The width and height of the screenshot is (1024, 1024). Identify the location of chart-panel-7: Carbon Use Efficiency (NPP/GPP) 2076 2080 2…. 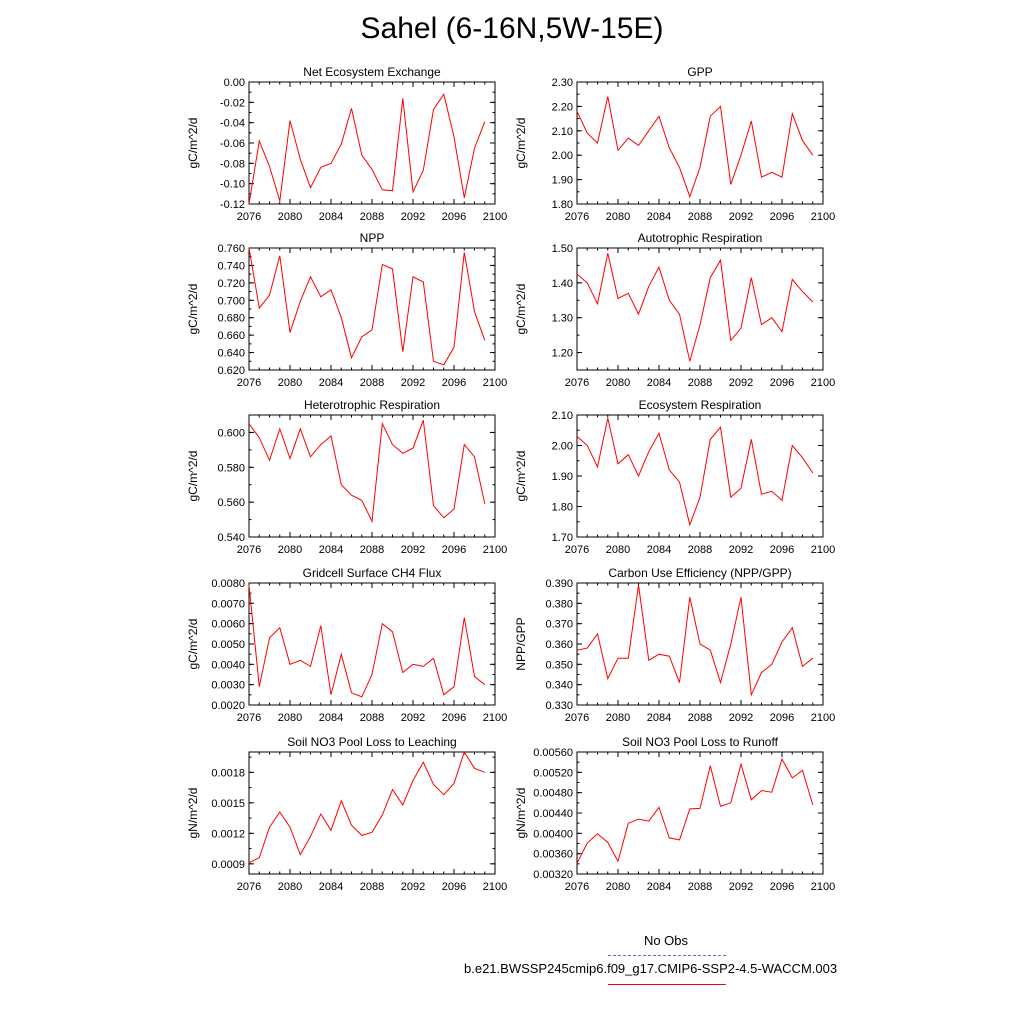
(674, 645).